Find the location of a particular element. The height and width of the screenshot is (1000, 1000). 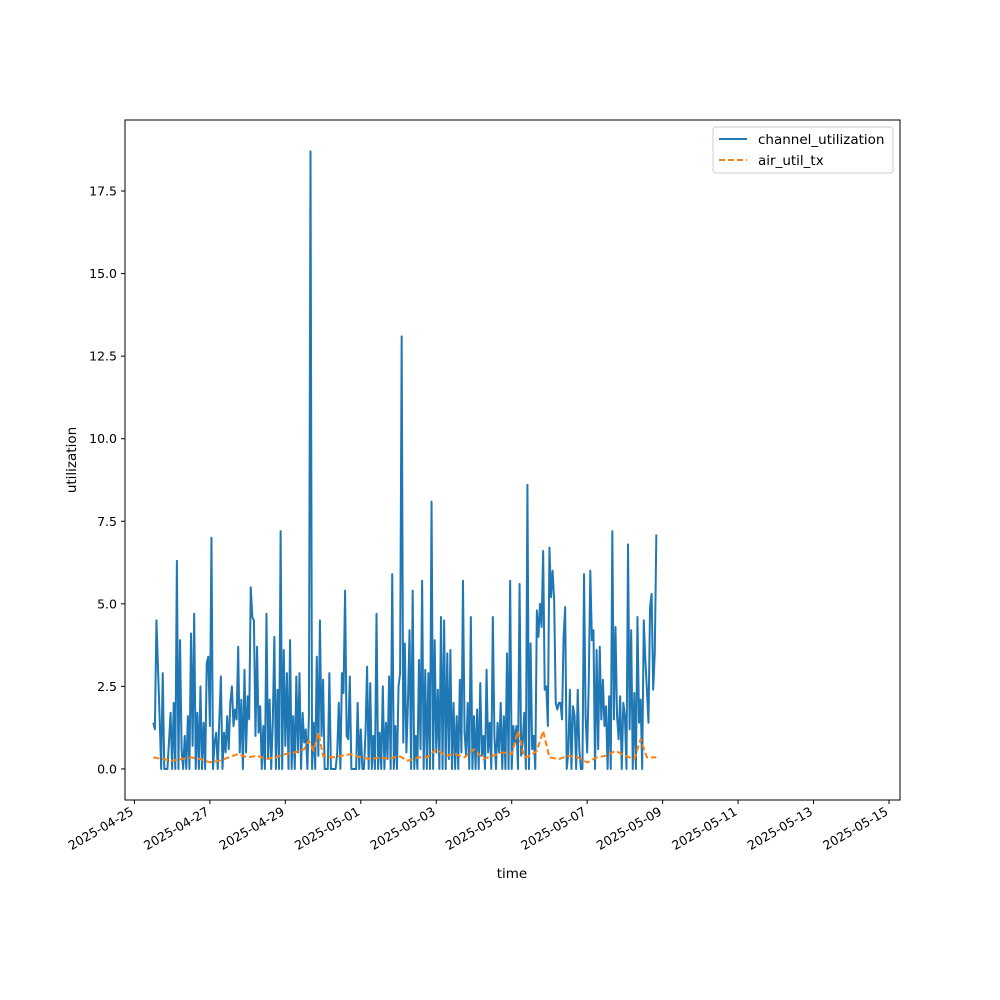

y-axis: 0.0 2.5 5.0 7.5 10.0 12.5 15.0 17.5 is located at coordinates (107, 480).